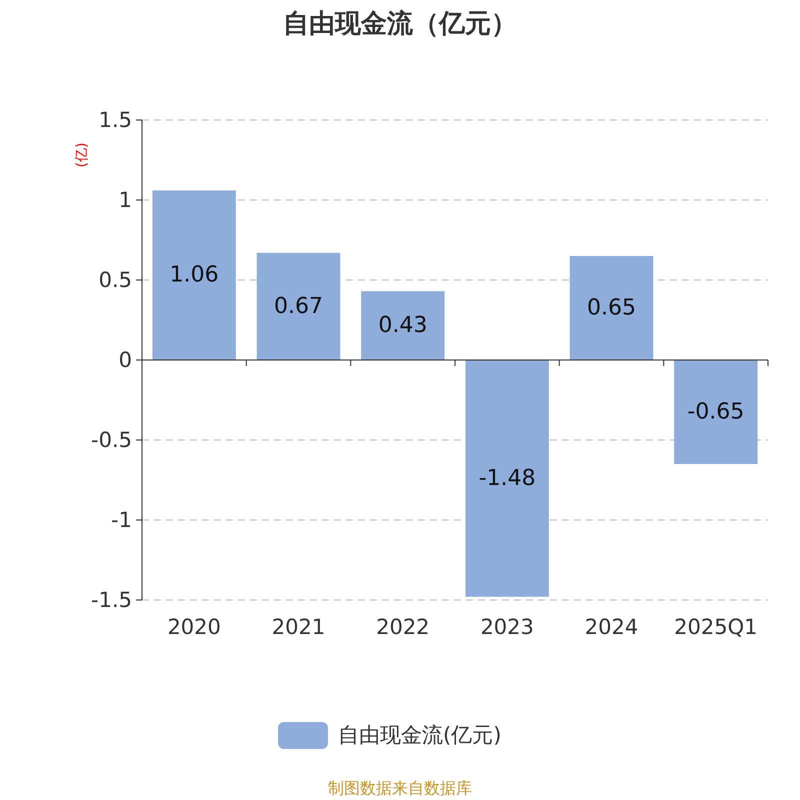  I want to click on x-tick-label: 2025Q1, so click(716, 627).